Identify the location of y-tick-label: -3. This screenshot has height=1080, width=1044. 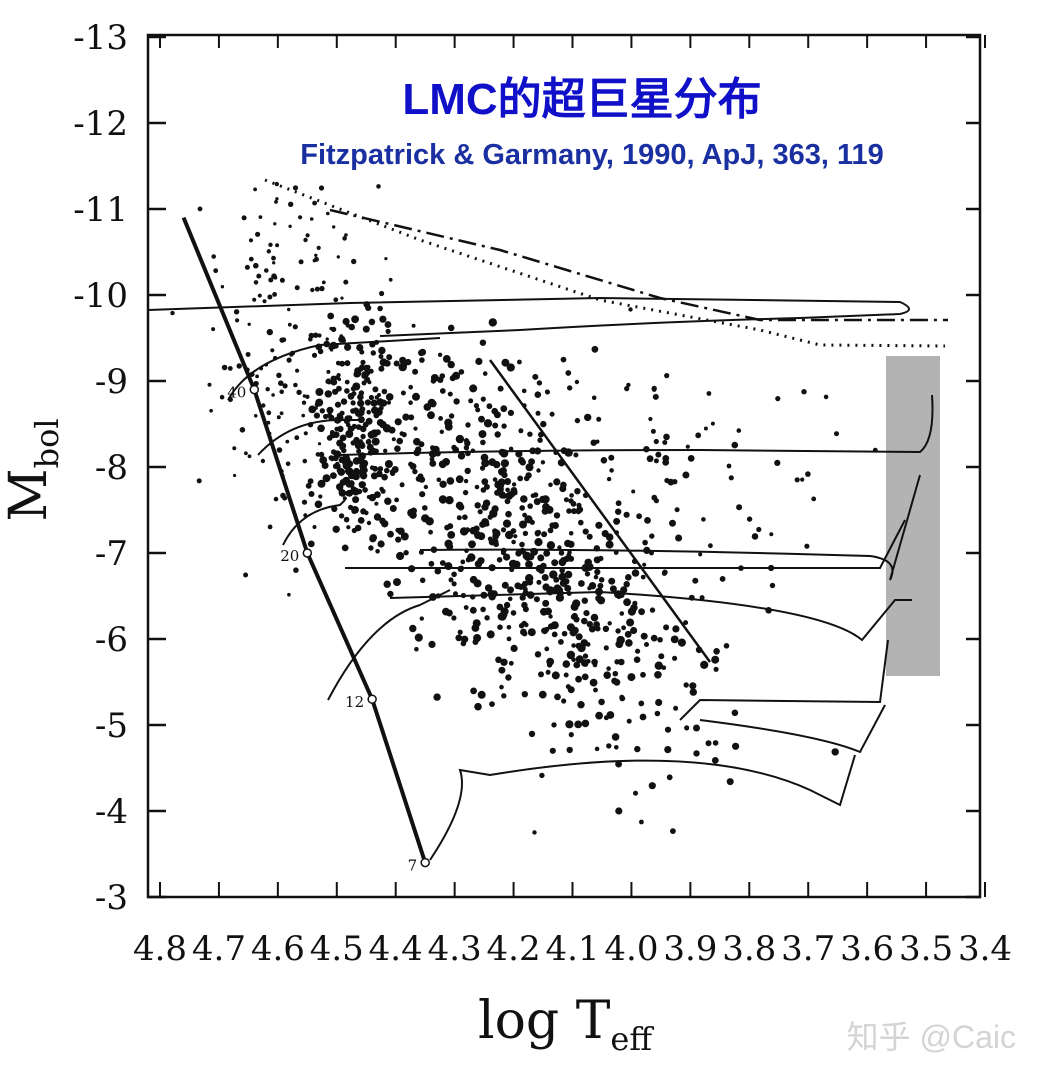
(111, 898).